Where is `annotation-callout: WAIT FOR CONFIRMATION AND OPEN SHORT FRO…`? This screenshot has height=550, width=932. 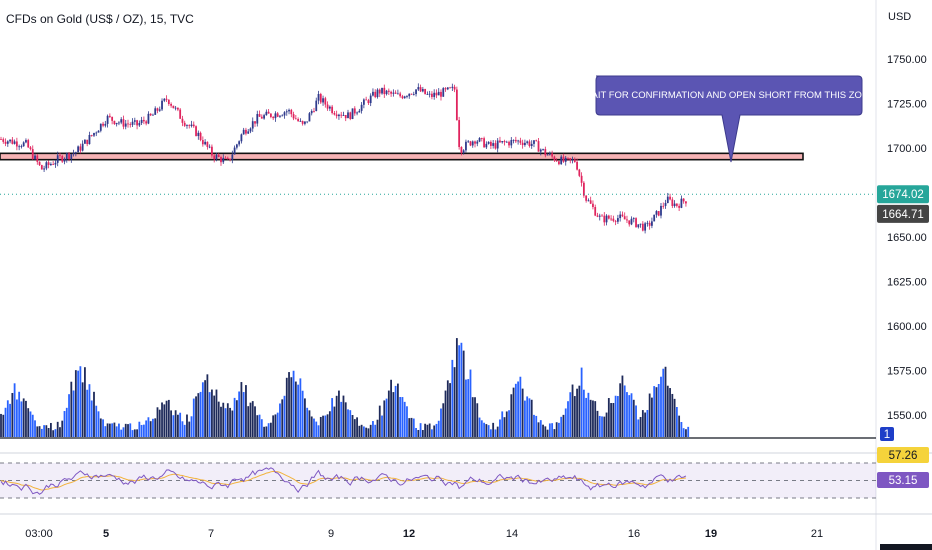 annotation-callout: WAIT FOR CONFIRMATION AND OPEN SHORT FRO… is located at coordinates (729, 119).